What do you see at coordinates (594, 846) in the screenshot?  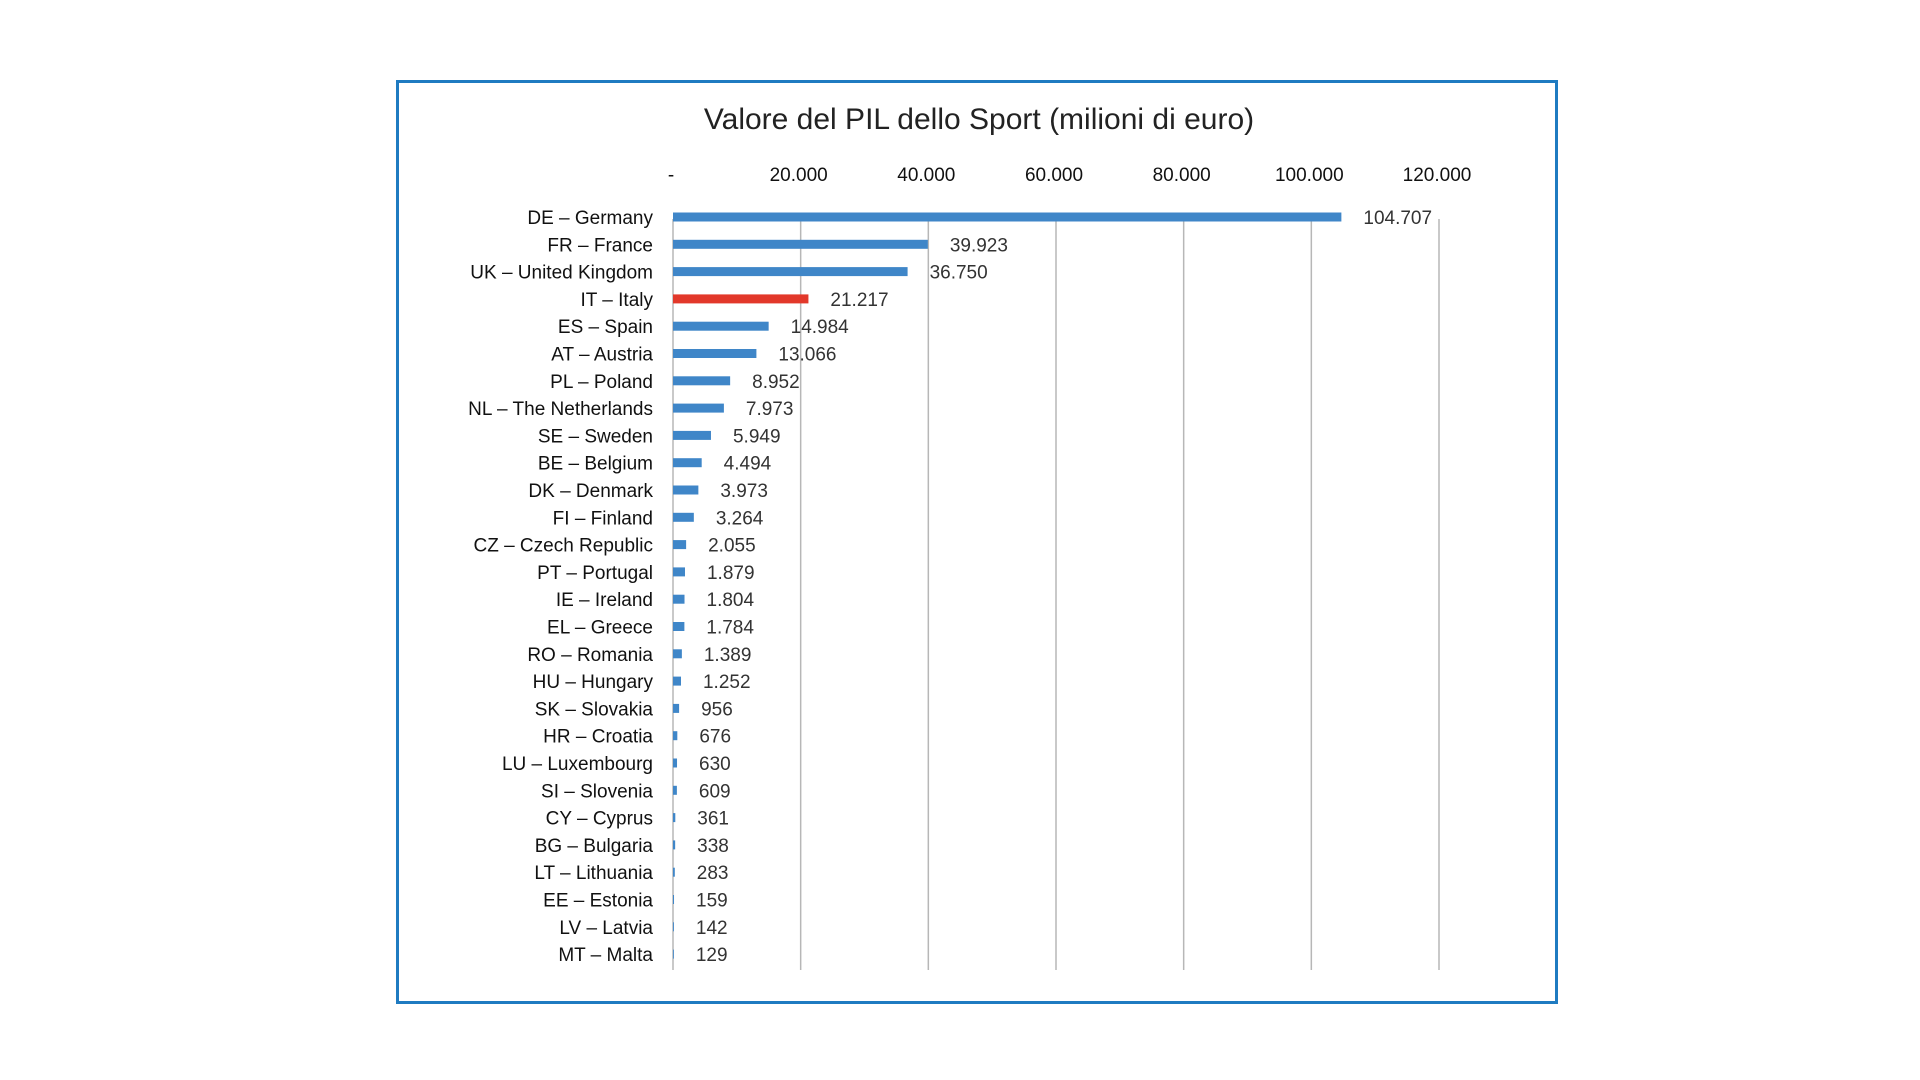 I see `category-label: BG – Bulgaria` at bounding box center [594, 846].